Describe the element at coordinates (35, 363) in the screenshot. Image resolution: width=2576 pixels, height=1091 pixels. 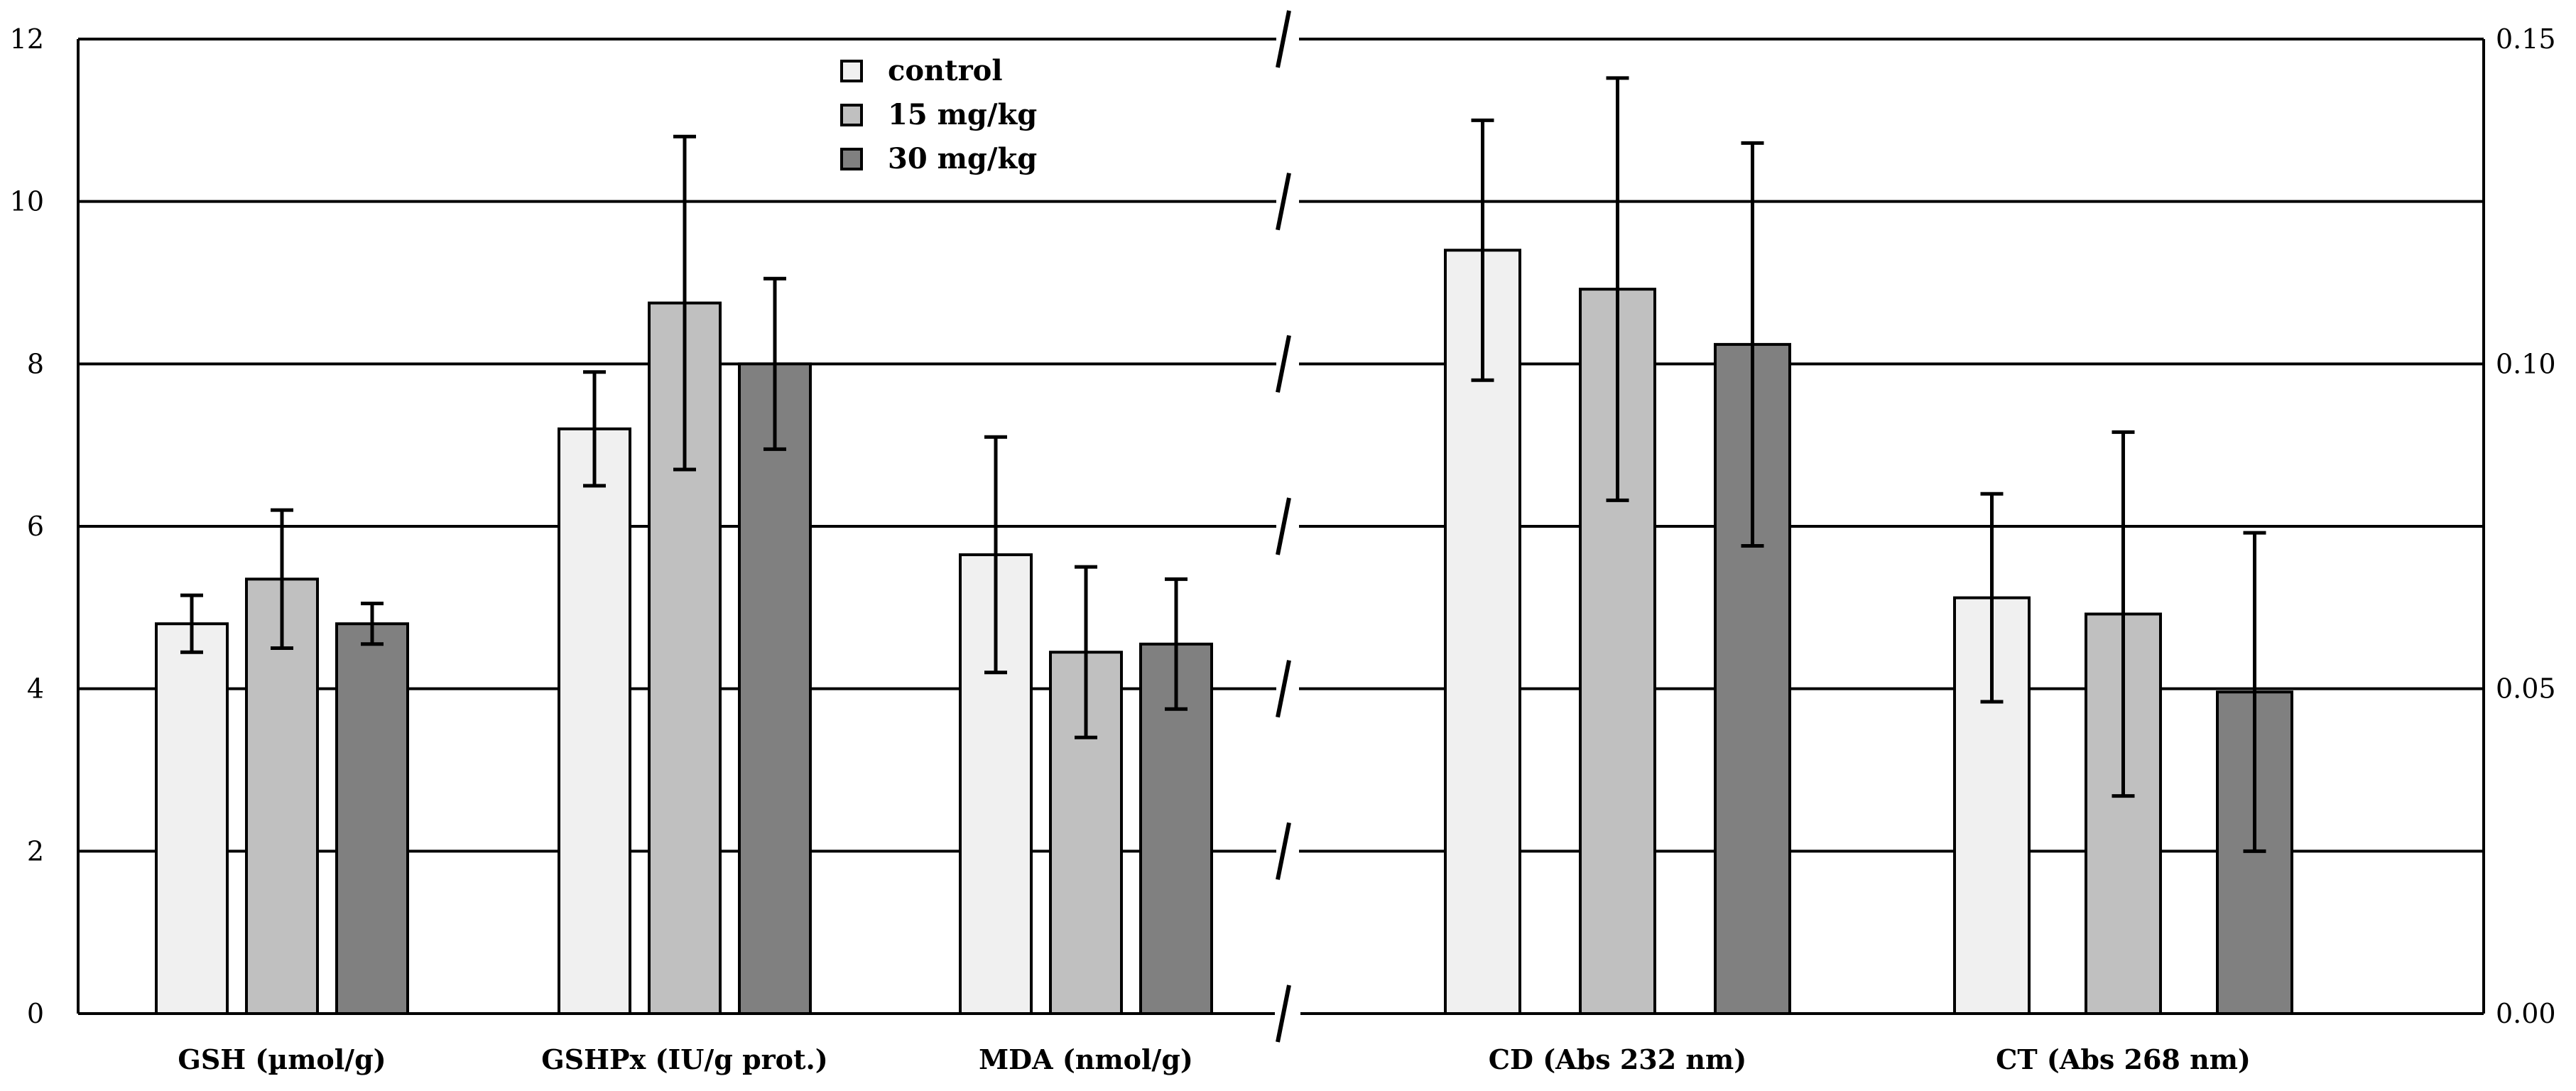
I see `y-tick-label-left: 8` at that location.